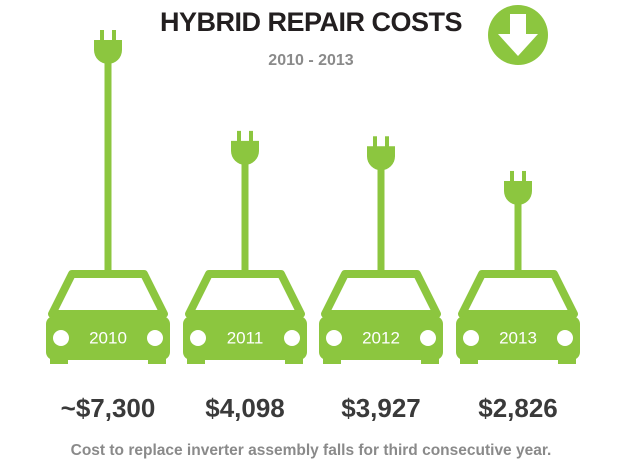  I want to click on x-tick-label: 2011, so click(245, 337).